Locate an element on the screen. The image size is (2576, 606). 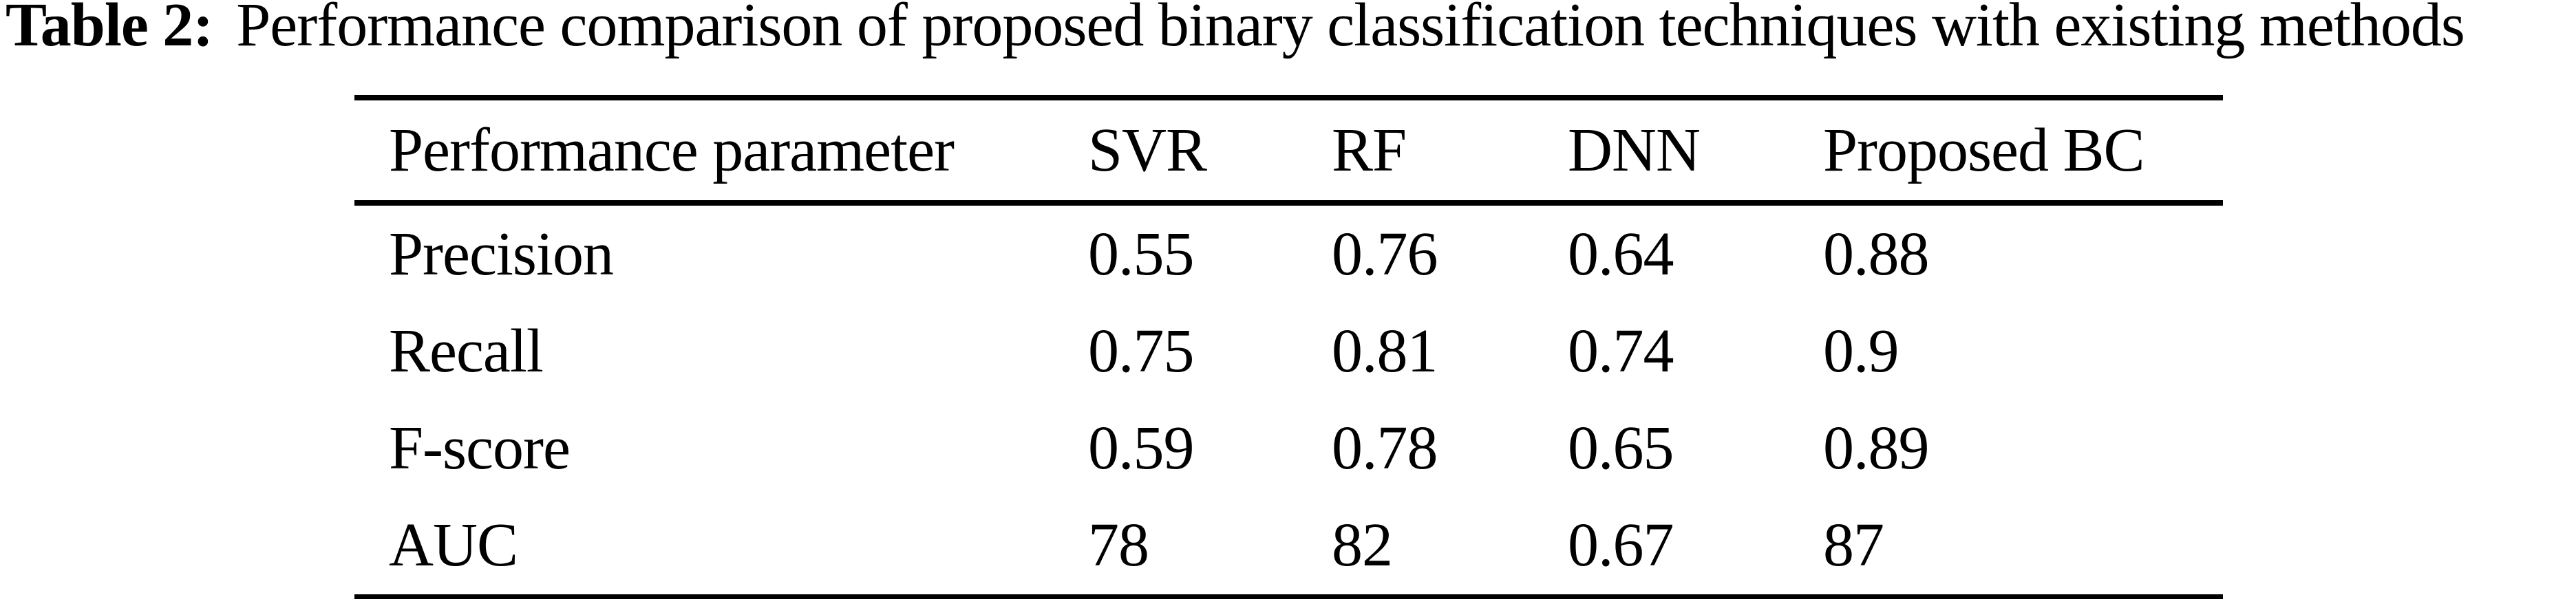
header-performance-parameter: Performance parameter is located at coordinates (672, 150).